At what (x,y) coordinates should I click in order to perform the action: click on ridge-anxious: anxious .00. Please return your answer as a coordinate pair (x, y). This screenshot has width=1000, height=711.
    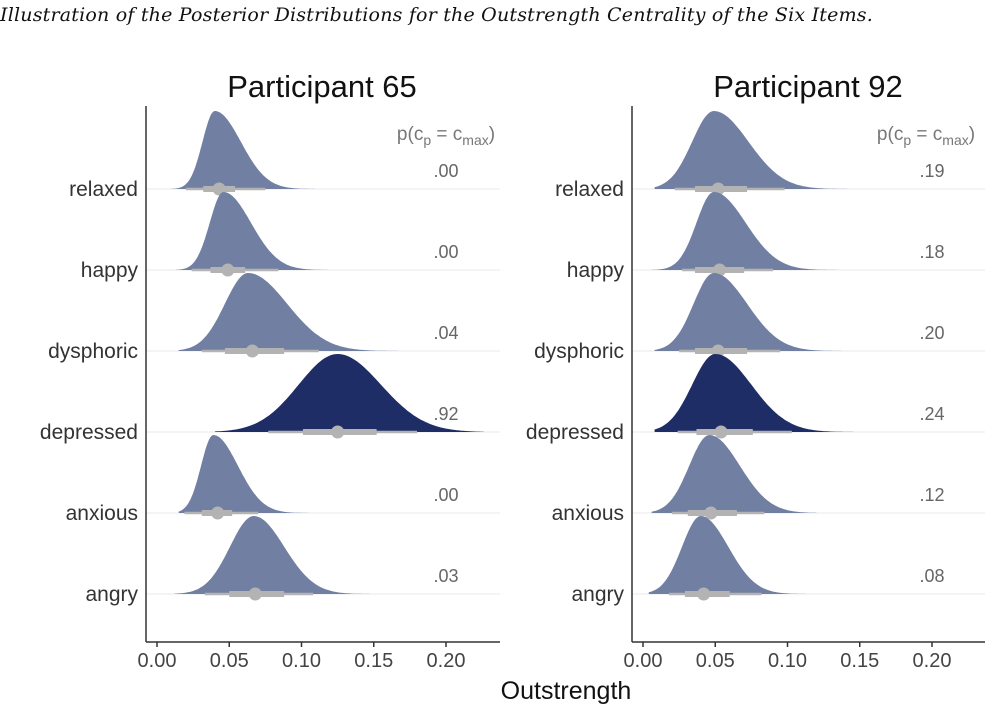
    Looking at the image, I should click on (283, 480).